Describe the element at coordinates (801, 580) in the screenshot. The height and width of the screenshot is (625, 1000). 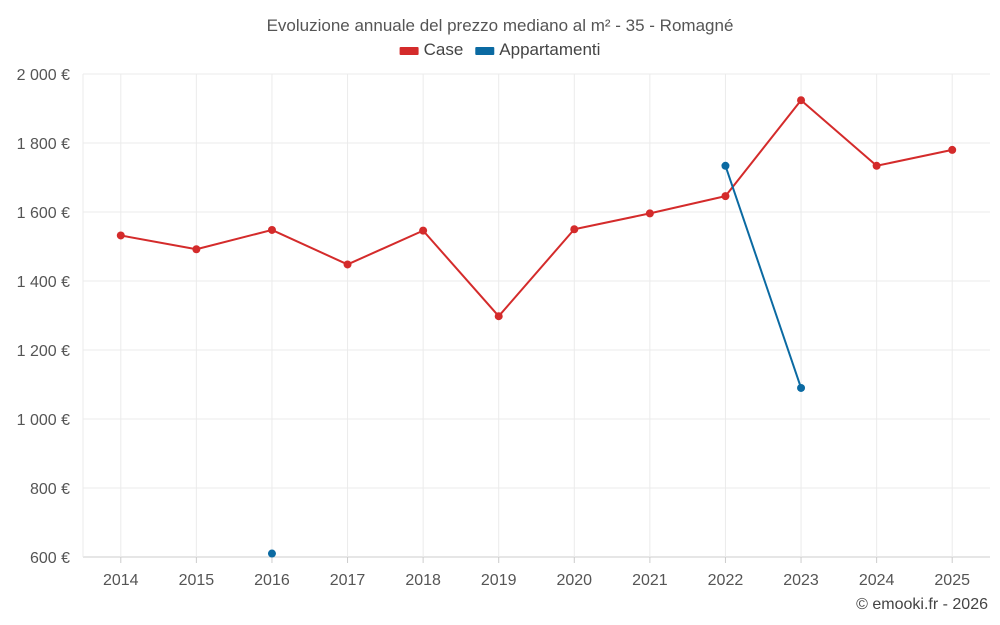
I see `x-tick-label: 2023` at that location.